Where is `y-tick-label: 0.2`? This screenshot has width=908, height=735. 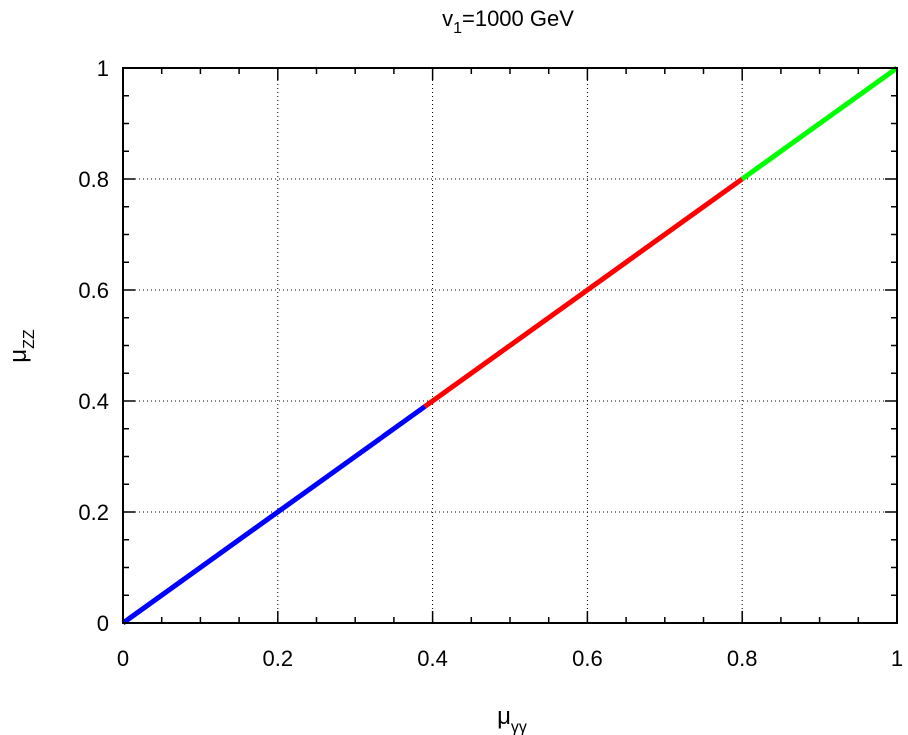 y-tick-label: 0.2 is located at coordinates (93, 512).